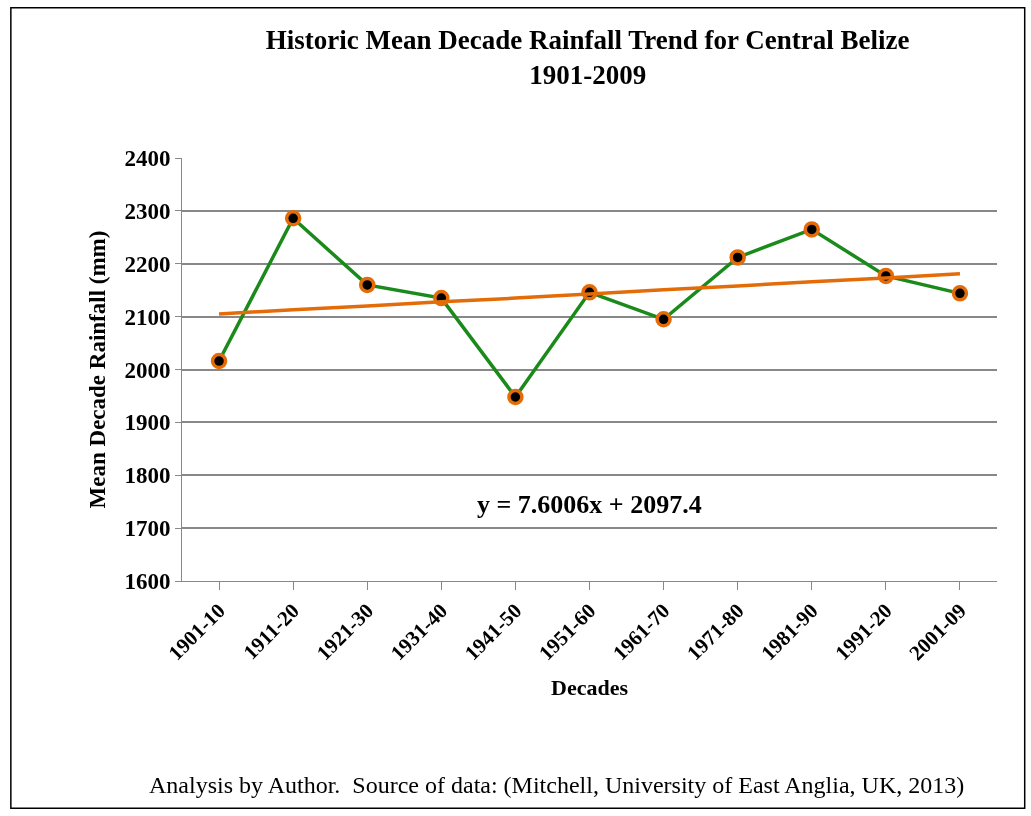 The image size is (1031, 816). I want to click on x-axis-title: Decades, so click(590, 688).